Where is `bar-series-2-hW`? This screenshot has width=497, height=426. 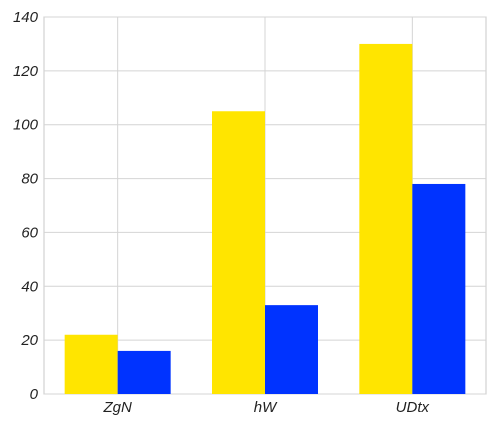 bar-series-2-hW is located at coordinates (291, 349).